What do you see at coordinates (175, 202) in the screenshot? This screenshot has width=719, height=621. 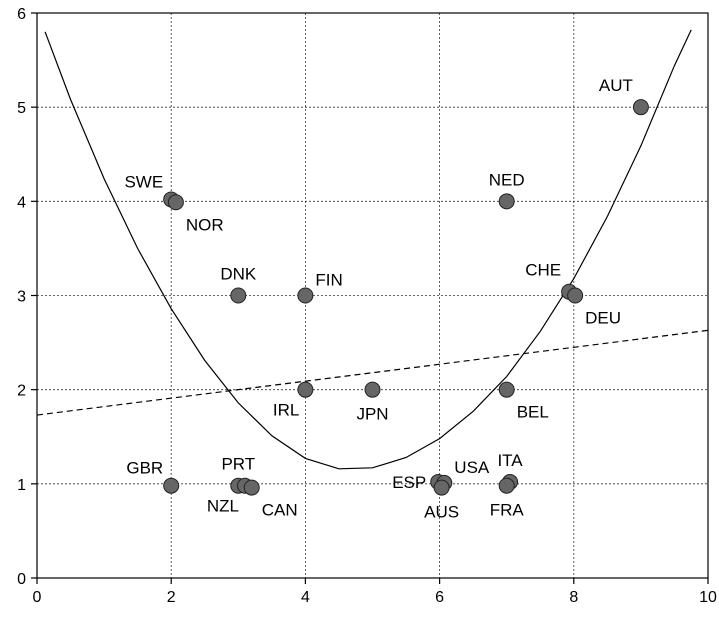 I see `data-point-nor` at bounding box center [175, 202].